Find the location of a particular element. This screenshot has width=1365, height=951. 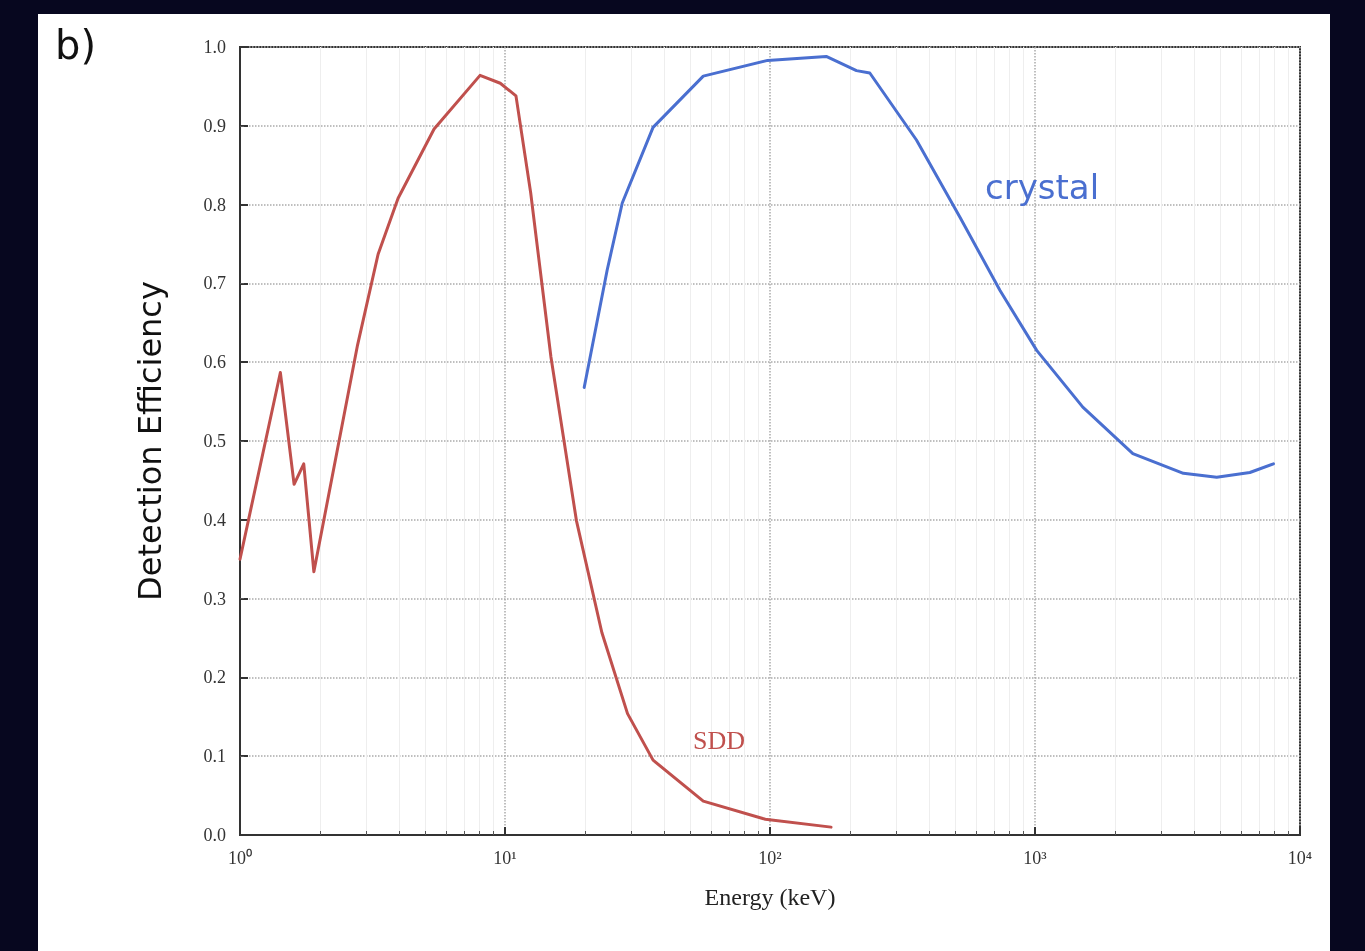

y-axis-title: Detection Efficiency is located at coordinates (150, 441).